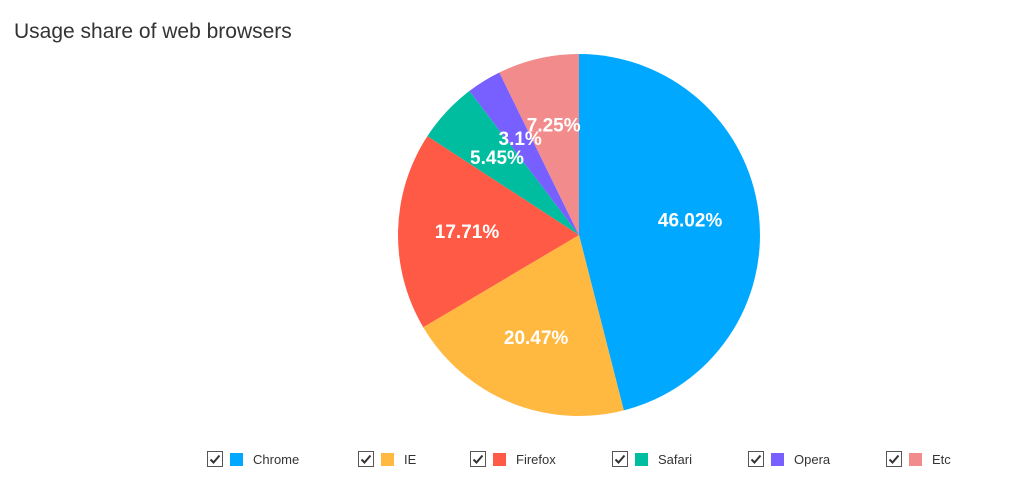 The width and height of the screenshot is (1036, 499). I want to click on legend-swatch-opera, so click(777, 459).